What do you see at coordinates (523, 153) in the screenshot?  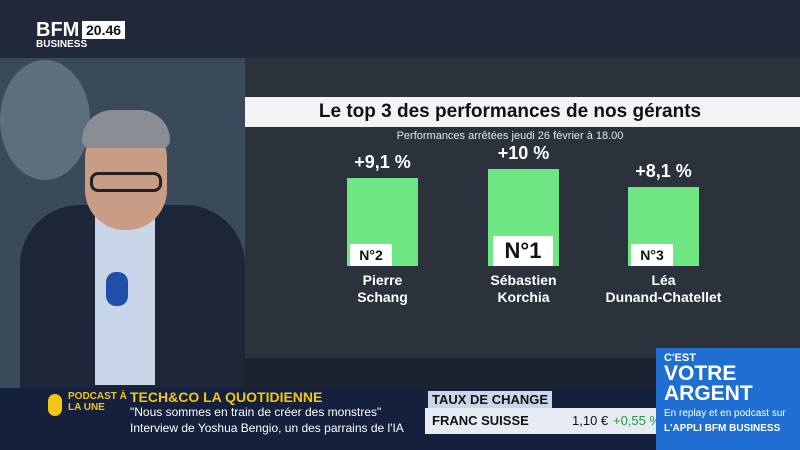 I see `value-label: +10 %` at bounding box center [523, 153].